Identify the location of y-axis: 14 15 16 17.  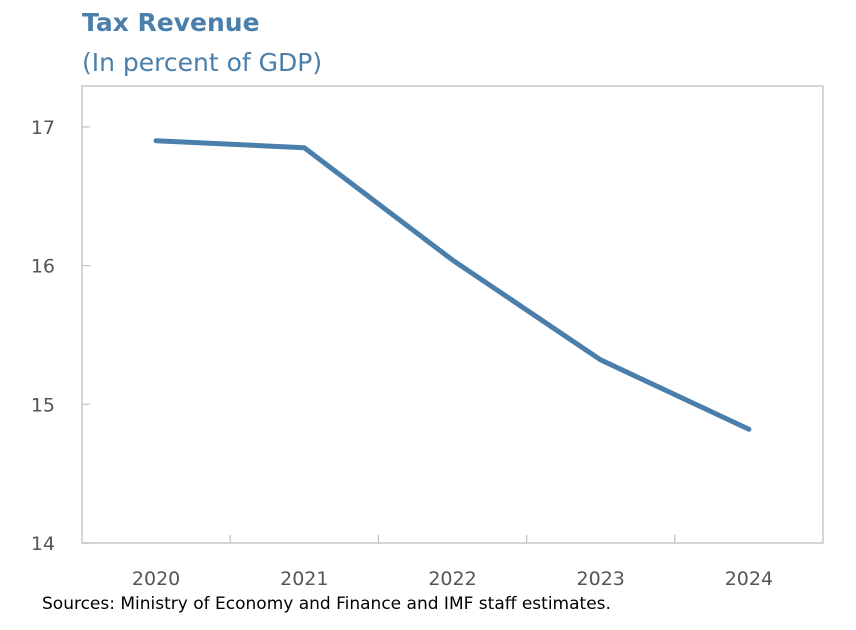
(60, 336).